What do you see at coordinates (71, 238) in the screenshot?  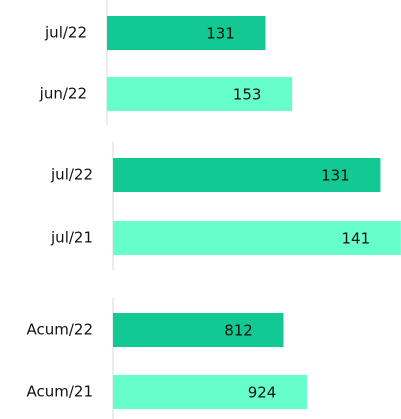 I see `category-label: jul/21` at bounding box center [71, 238].